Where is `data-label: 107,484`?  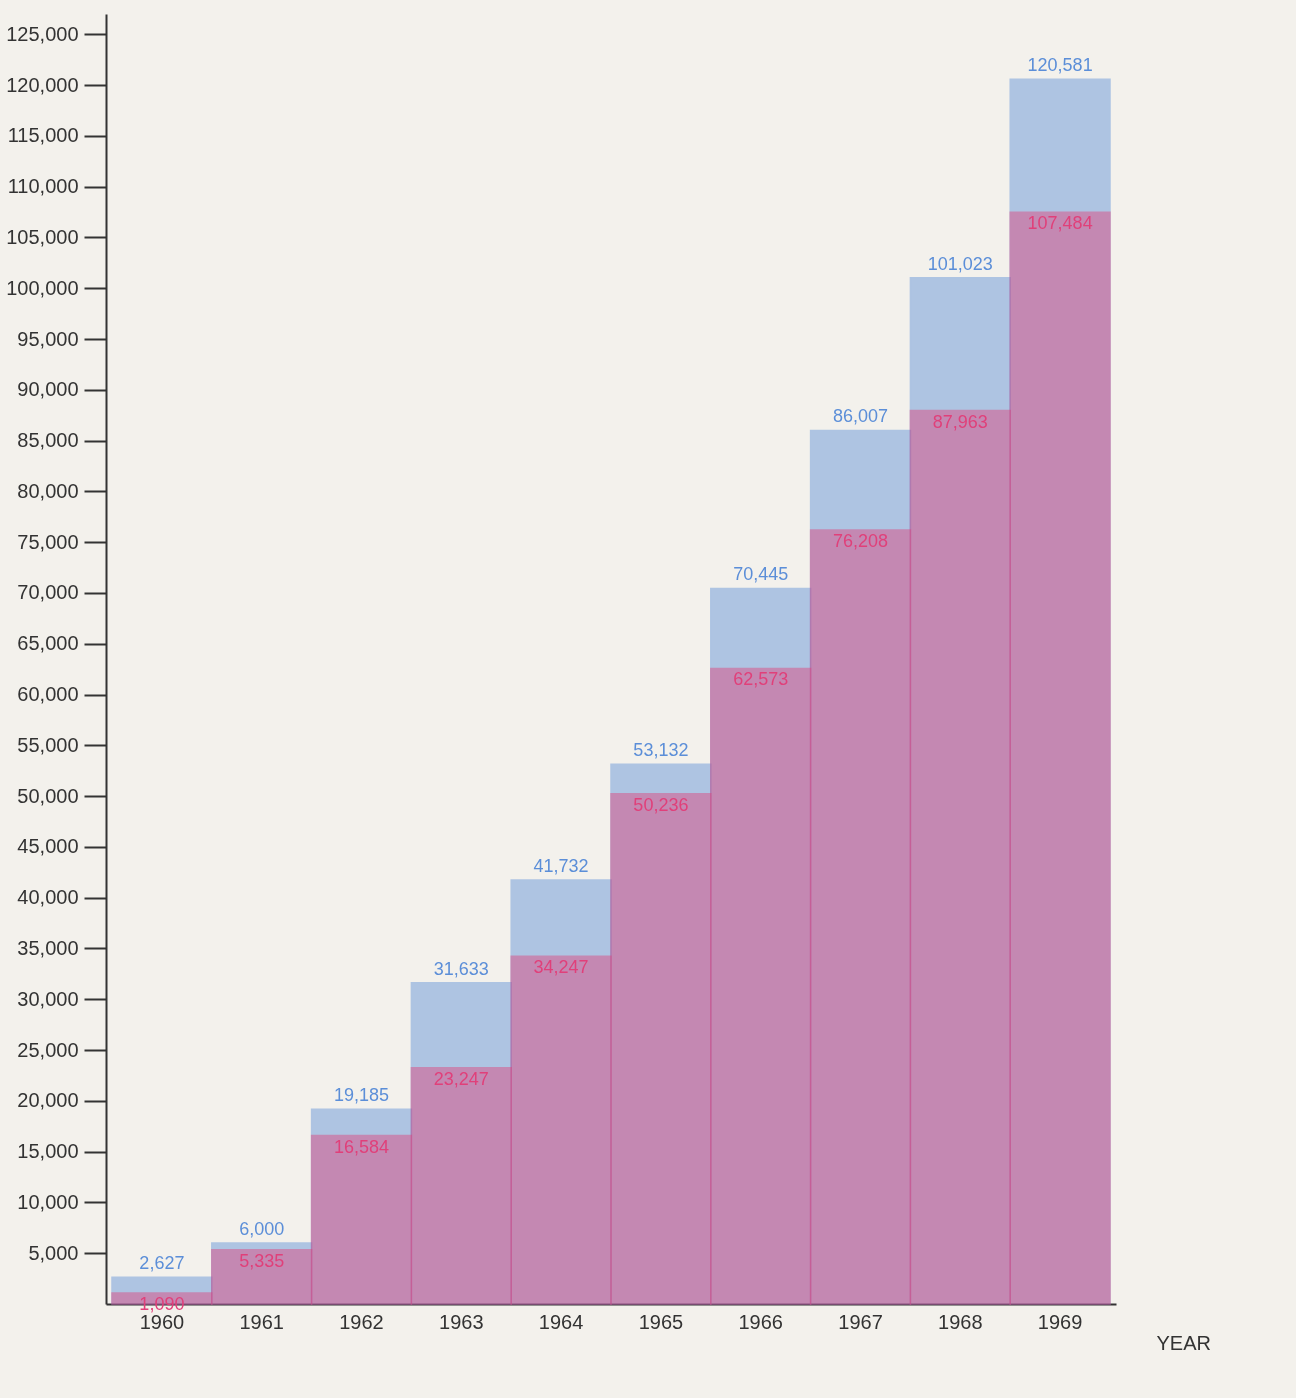 data-label: 107,484 is located at coordinates (1060, 223).